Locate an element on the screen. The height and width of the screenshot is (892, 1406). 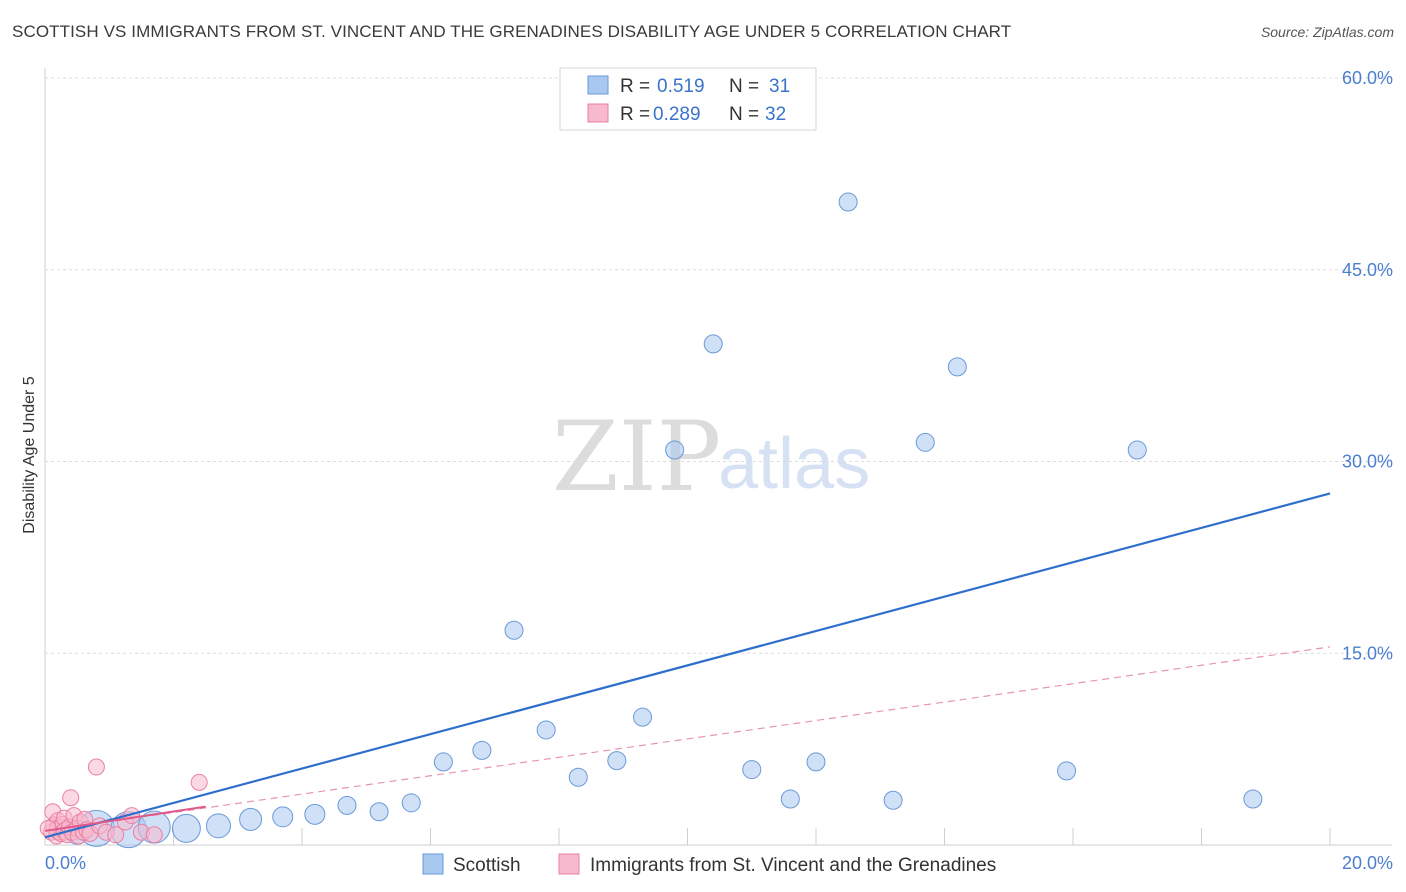
legend-n-label-2: N = is located at coordinates (744, 114).